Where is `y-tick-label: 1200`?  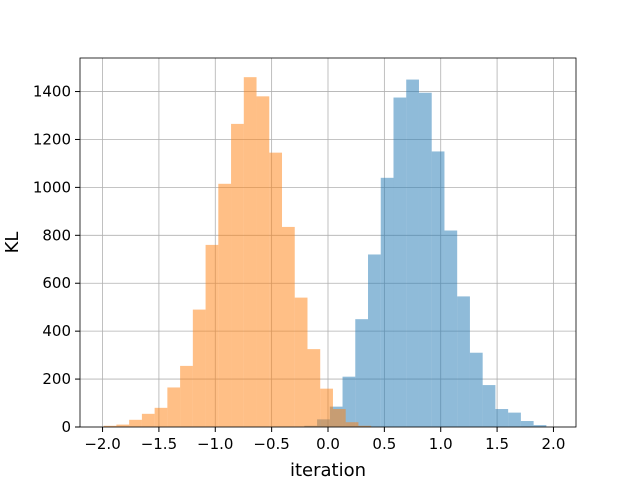 y-tick-label: 1200 is located at coordinates (52, 139).